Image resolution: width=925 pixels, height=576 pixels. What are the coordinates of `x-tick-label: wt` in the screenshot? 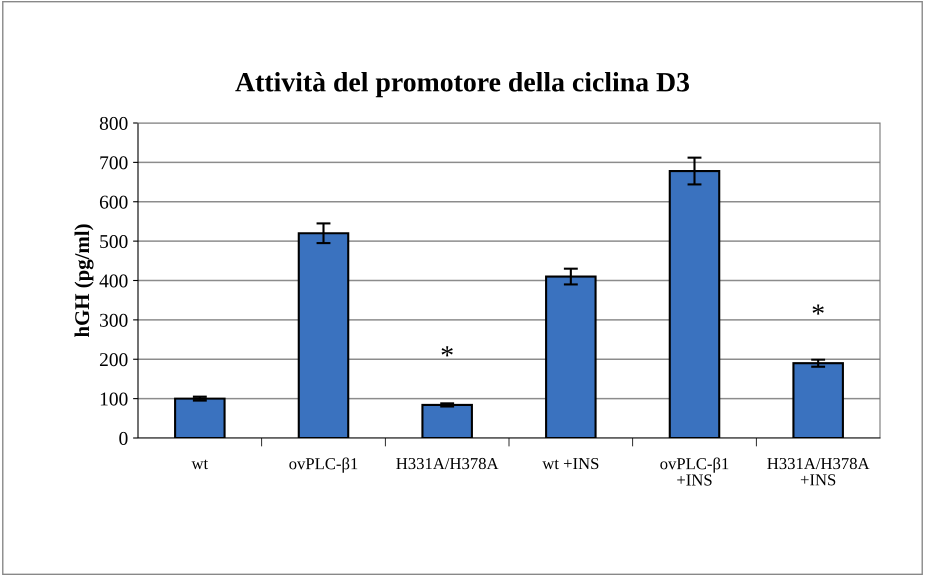 It's located at (200, 465).